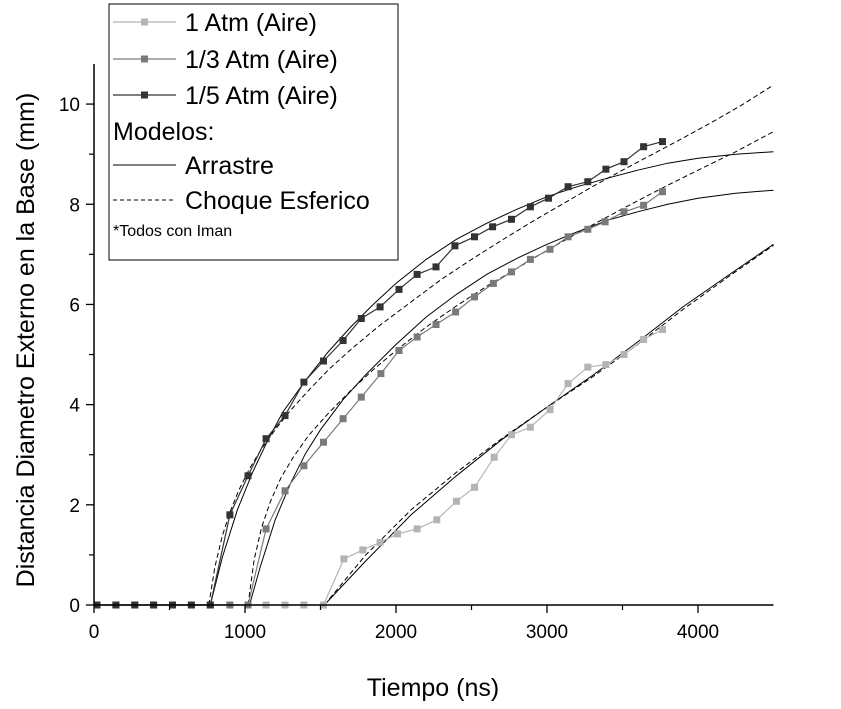  What do you see at coordinates (69, 105) in the screenshot?
I see `y-tick-label: 10` at bounding box center [69, 105].